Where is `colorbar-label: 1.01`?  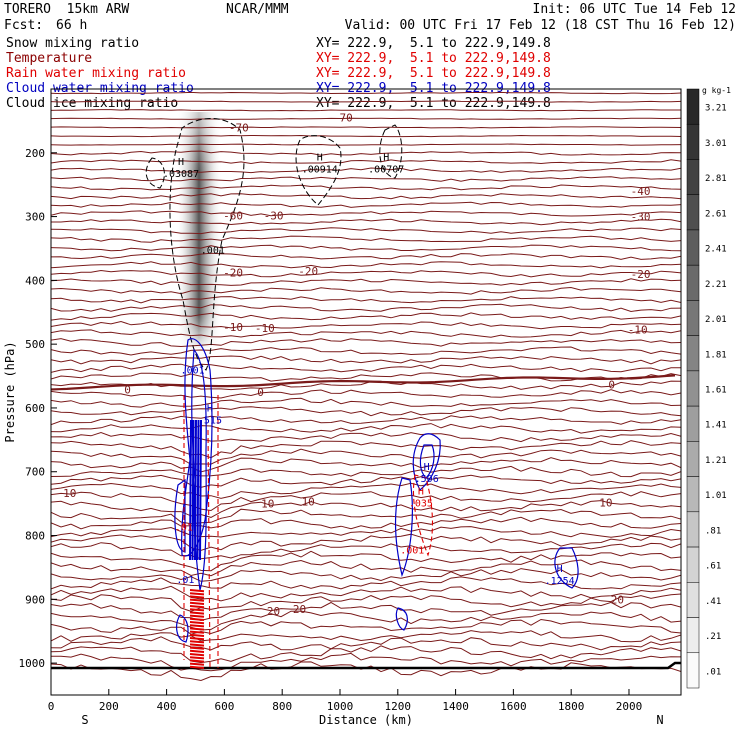
colorbar-label: 1.01 is located at coordinates (716, 496).